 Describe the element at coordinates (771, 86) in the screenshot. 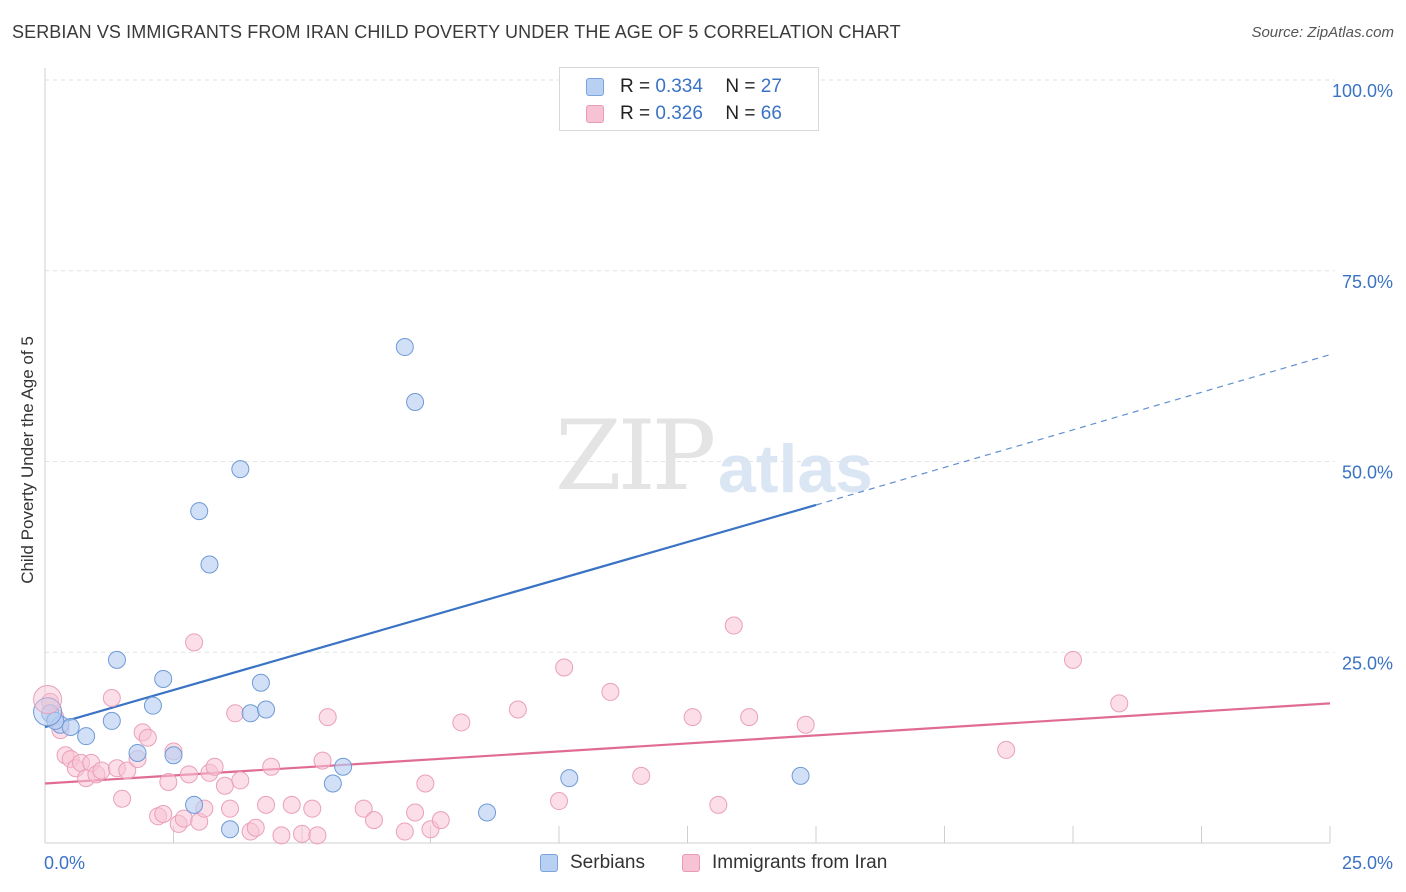

I see `legend-n-serbians: 27` at that location.